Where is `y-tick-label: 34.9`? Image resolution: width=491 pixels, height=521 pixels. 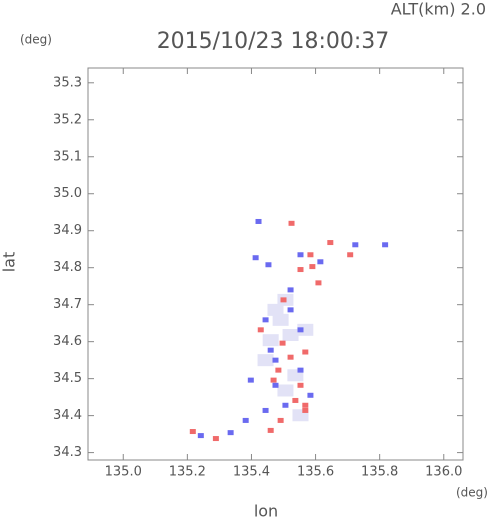 y-tick-label: 34.9 is located at coordinates (67, 230).